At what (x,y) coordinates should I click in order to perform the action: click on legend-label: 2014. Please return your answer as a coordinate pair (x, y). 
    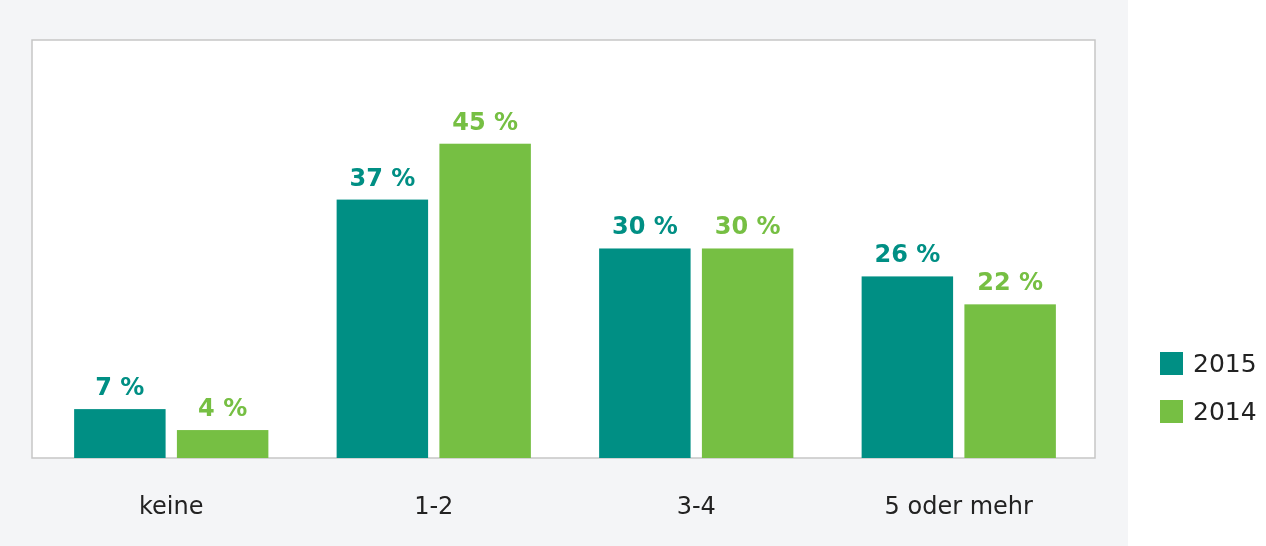
    Looking at the image, I should click on (1225, 411).